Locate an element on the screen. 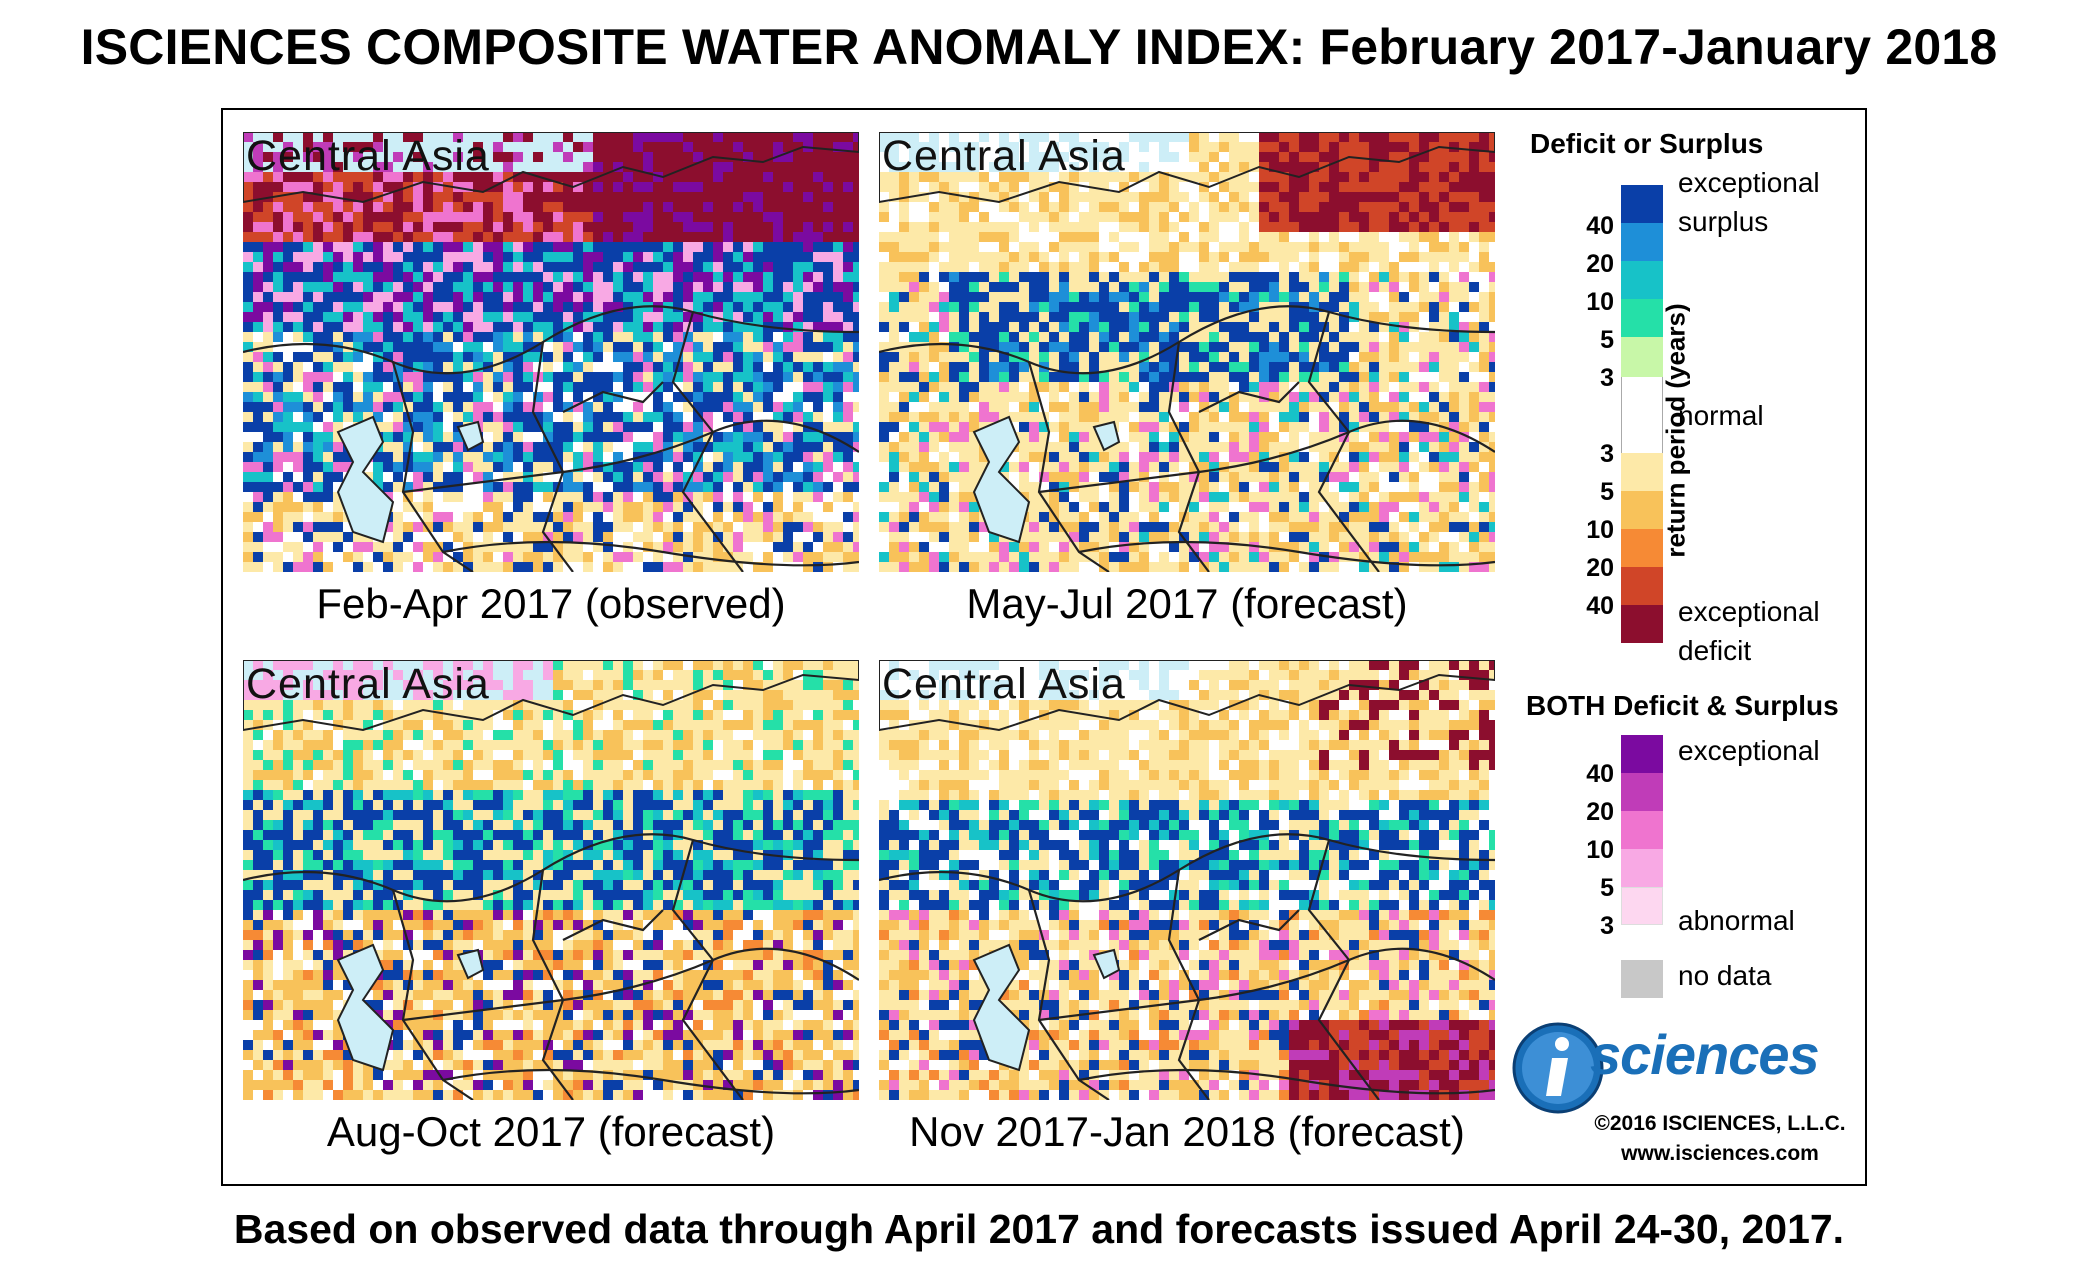 This screenshot has width=2078, height=1269. logo-wordmark: sciences is located at coordinates (1705, 1054).